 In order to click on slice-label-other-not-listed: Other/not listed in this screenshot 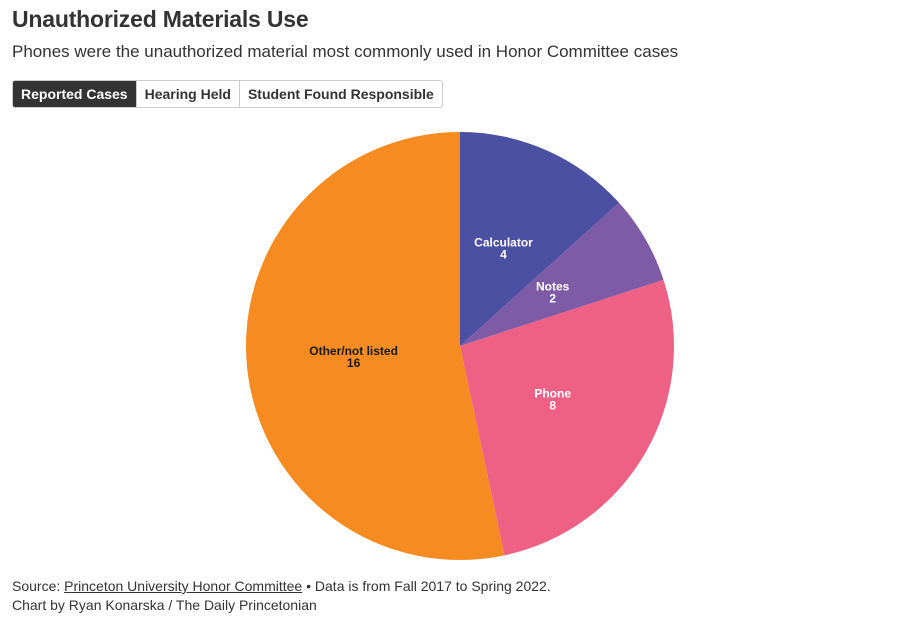, I will do `click(353, 351)`.